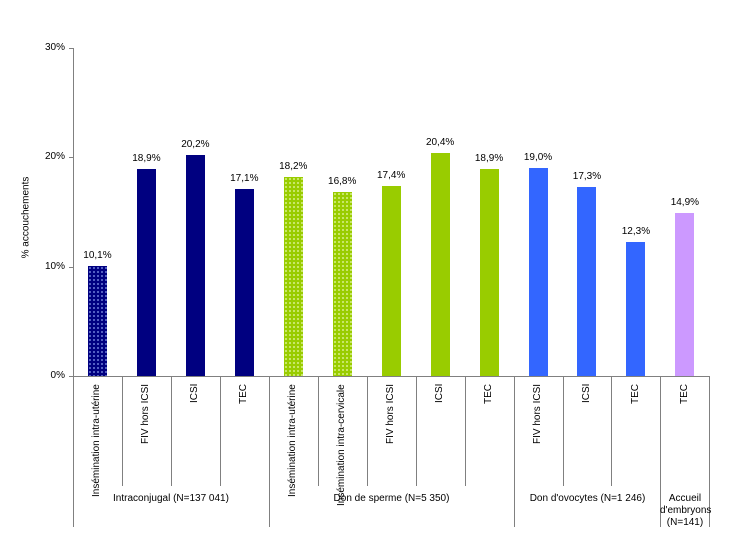 This screenshot has width=750, height=543. What do you see at coordinates (244, 179) in the screenshot?
I see `bar-value-label: 17,1%` at bounding box center [244, 179].